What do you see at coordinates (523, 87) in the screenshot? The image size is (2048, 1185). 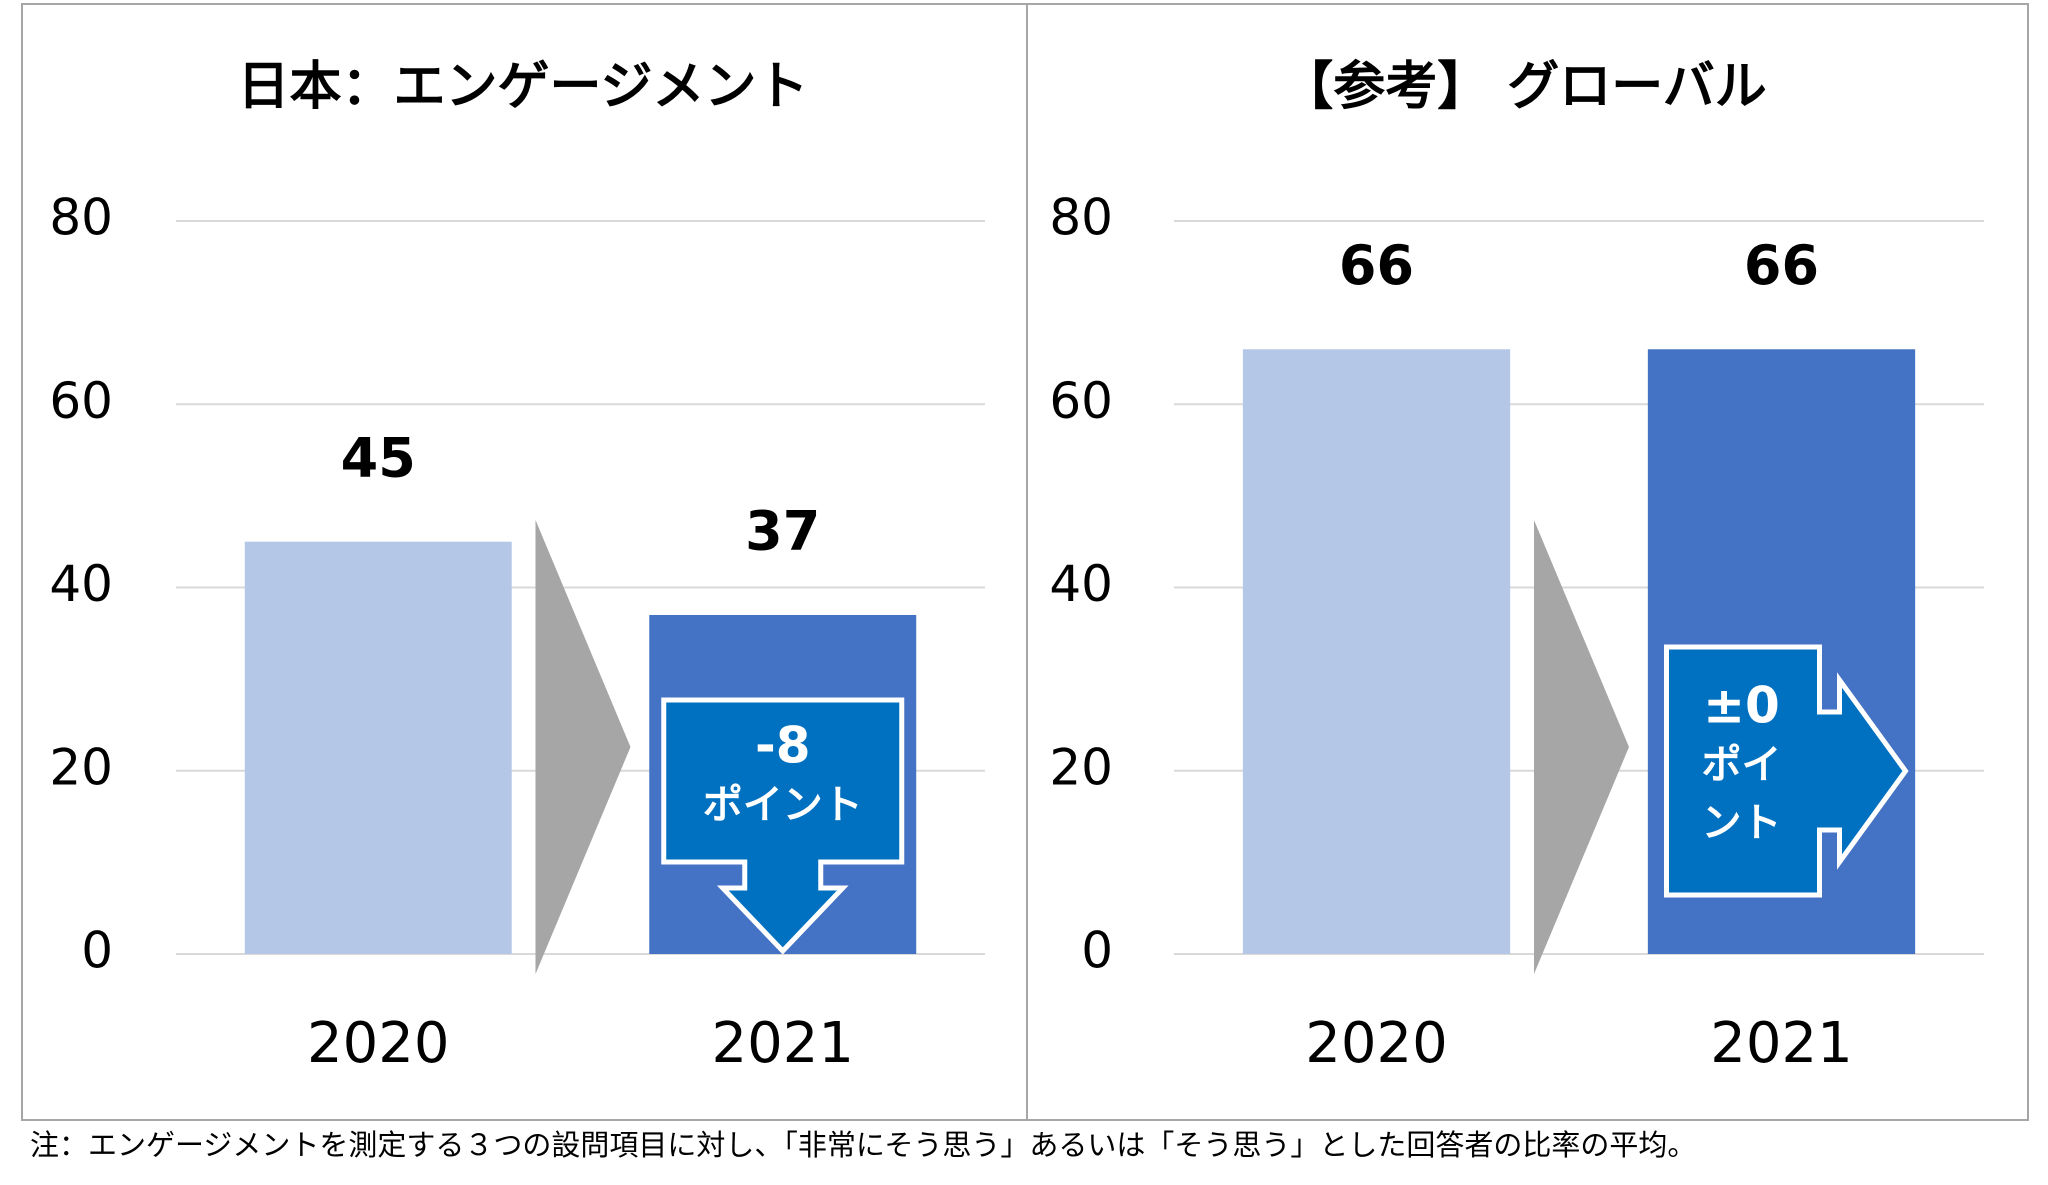 I see `chart-title: 日本：エンゲージメント` at bounding box center [523, 87].